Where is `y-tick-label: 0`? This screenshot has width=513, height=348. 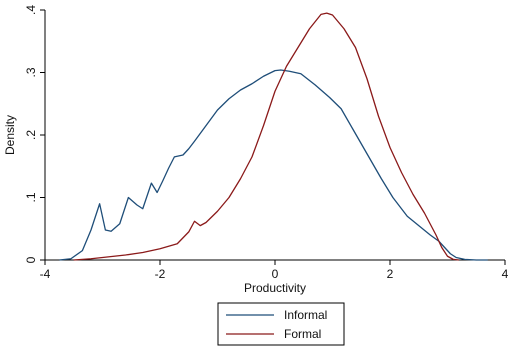 y-tick-label: 0 is located at coordinates (31, 259).